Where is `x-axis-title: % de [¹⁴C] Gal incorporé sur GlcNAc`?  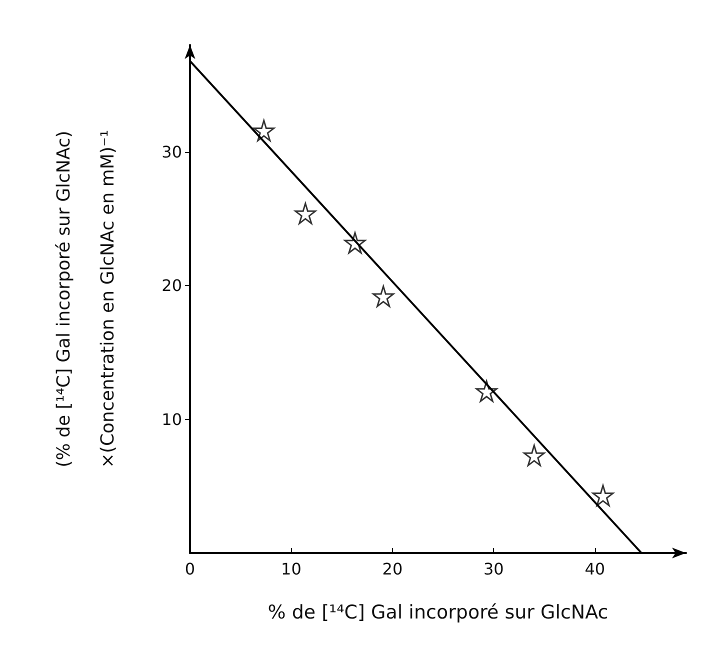 x-axis-title: % de [¹⁴C] Gal incorporé sur GlcNAc is located at coordinates (438, 613).